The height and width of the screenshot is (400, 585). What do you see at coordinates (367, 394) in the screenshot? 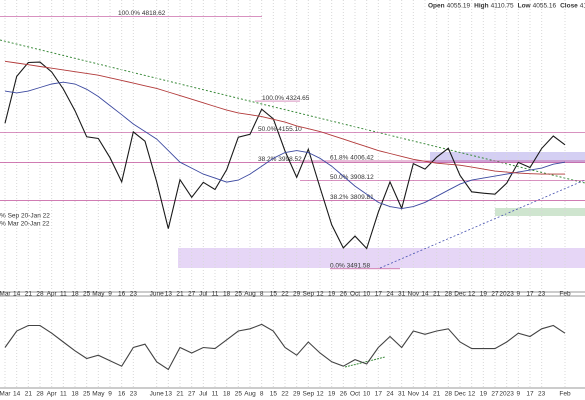
I see `x-tick-label: 10` at bounding box center [367, 394].